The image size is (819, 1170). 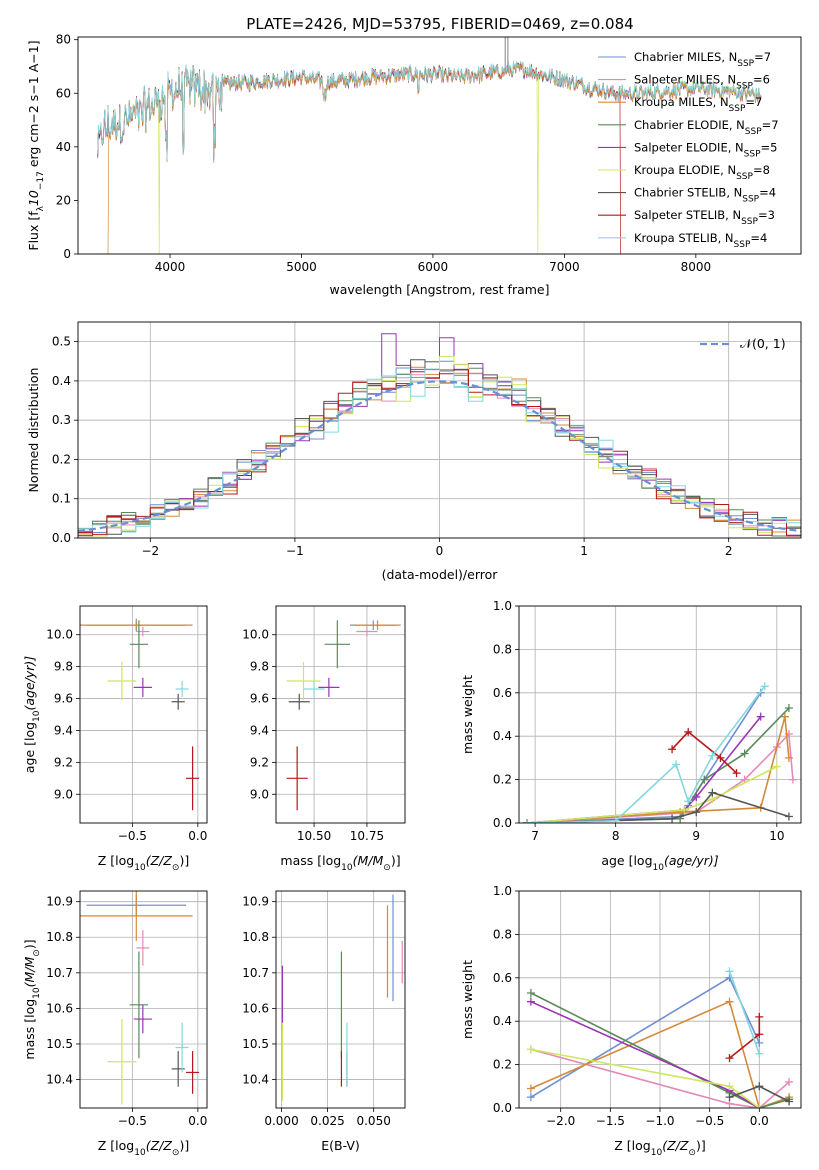 What do you see at coordinates (685, 80) in the screenshot?
I see `label-part: Salpeter MILES, N` at bounding box center [685, 80].